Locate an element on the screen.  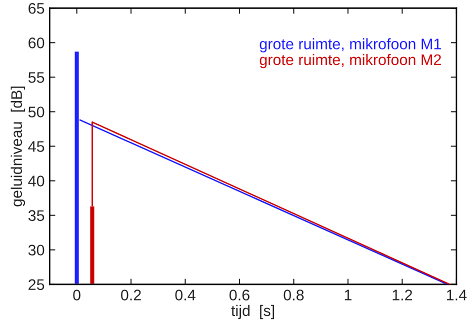
y-tick-label: 45 is located at coordinates (36, 146).